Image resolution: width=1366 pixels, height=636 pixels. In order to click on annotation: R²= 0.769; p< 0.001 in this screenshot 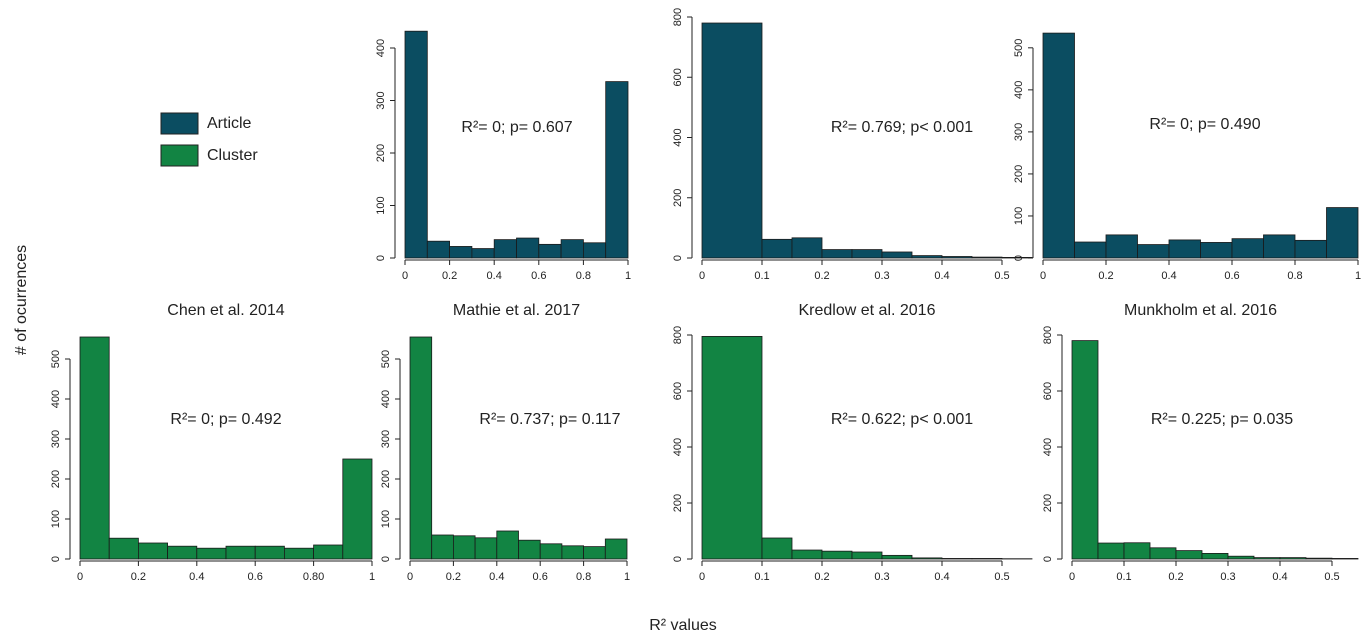, I will do `click(902, 127)`.